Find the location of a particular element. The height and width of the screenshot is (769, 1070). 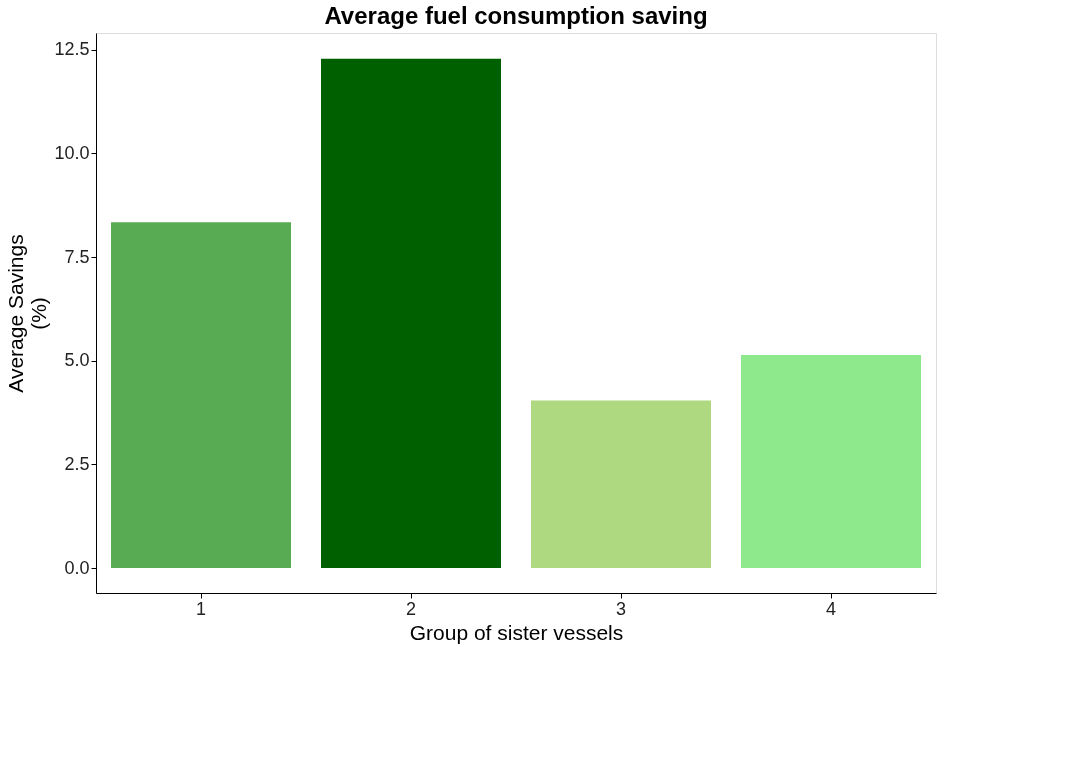

y-axis-title: Average Savings (%) is located at coordinates (27, 313).